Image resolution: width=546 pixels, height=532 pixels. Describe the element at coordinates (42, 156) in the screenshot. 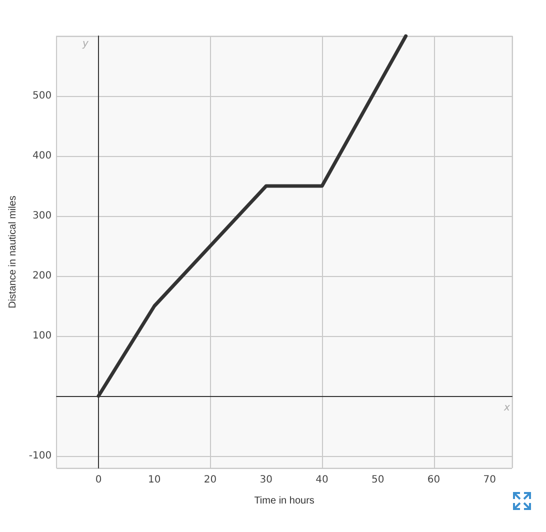

I see `y-tick-label: 400` at that location.